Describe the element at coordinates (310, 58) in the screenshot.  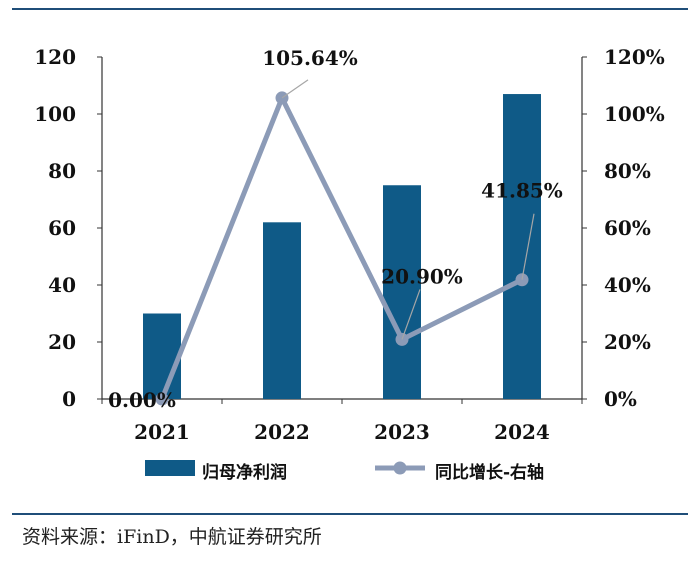
I see `data-label-2022: 105.64%` at that location.